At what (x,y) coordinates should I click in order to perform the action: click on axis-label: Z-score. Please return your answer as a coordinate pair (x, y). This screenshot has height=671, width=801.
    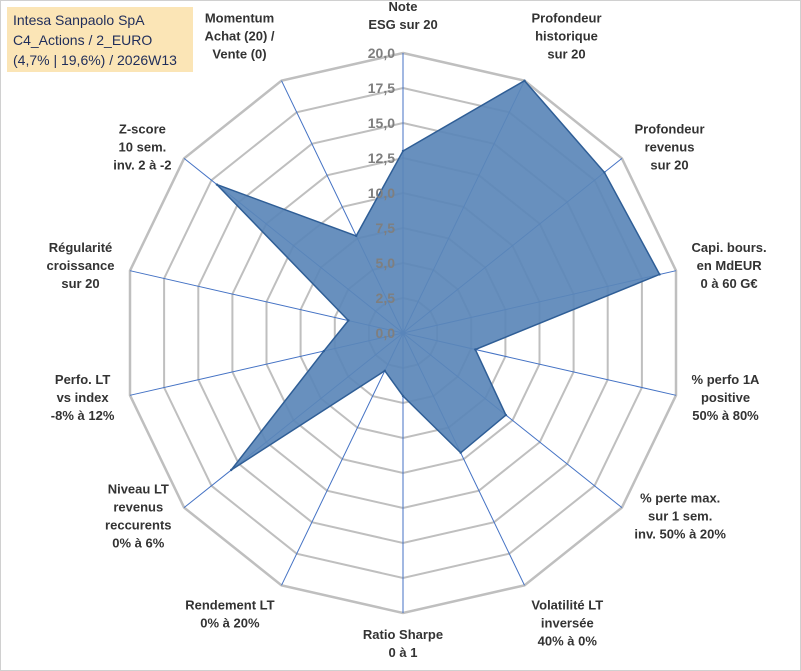
    Looking at the image, I should click on (142, 128).